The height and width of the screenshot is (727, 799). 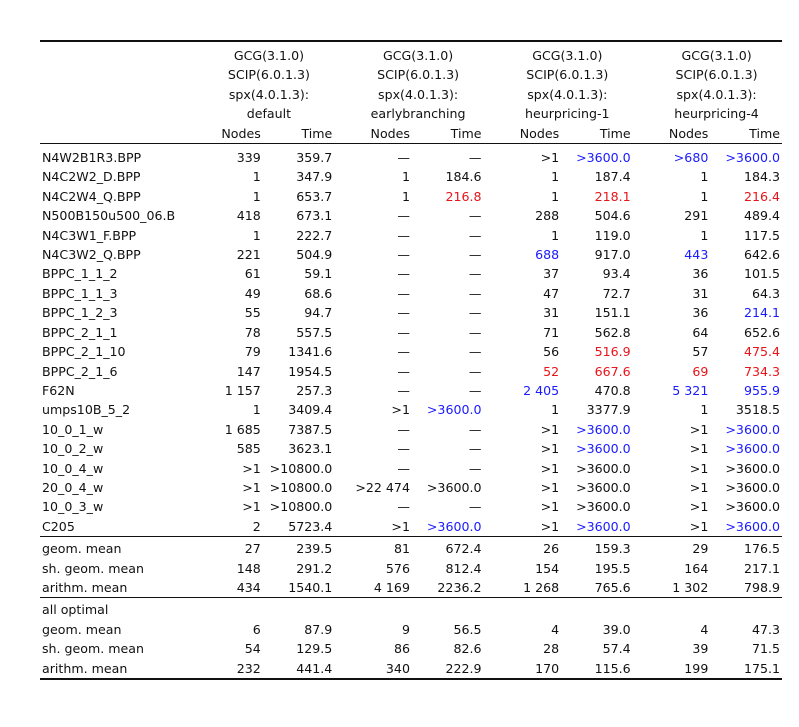 What do you see at coordinates (467, 649) in the screenshot?
I see `time-cell: 82.6` at bounding box center [467, 649].